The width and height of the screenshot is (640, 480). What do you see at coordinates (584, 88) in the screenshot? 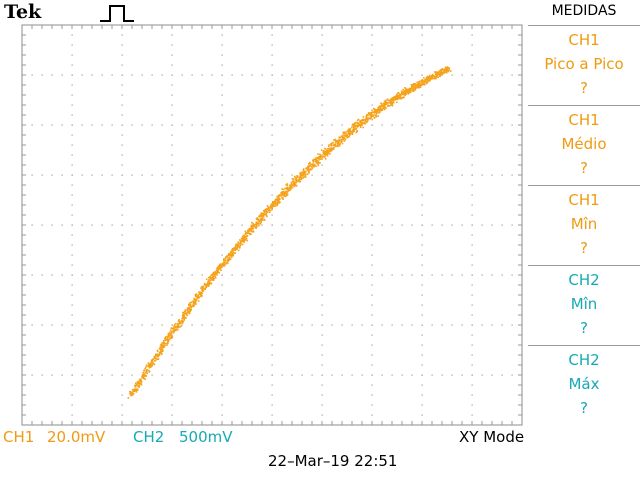
I see `ch1-peak-to-peak-value: ?` at bounding box center [584, 88].